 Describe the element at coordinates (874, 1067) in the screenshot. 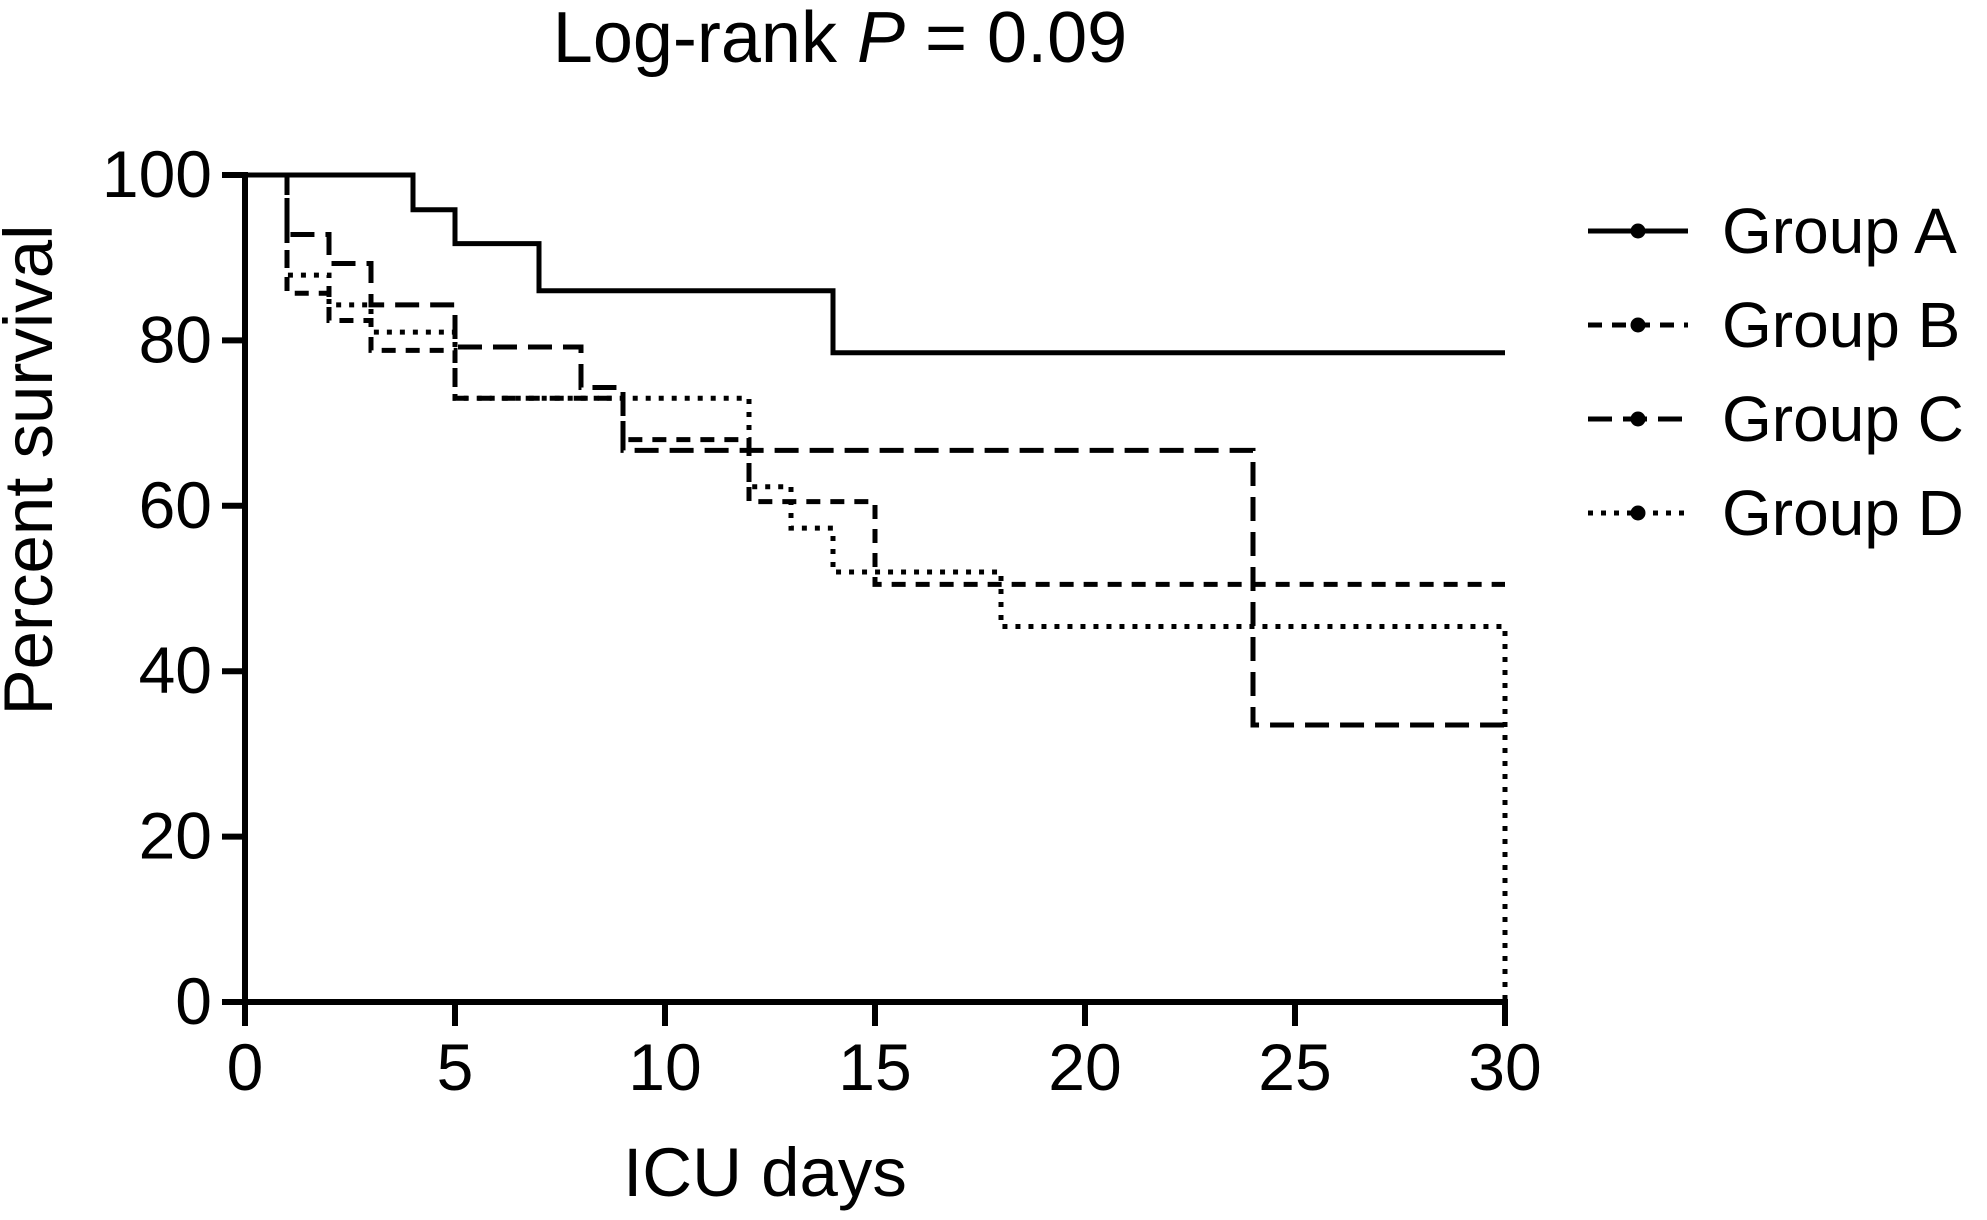

I see `x-tick-label: 15` at that location.